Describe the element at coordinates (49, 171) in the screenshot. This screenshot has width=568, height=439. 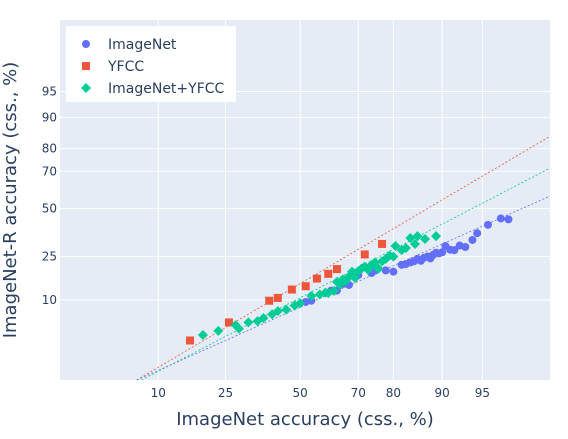
I see `y-tick-label-70: 70` at that location.